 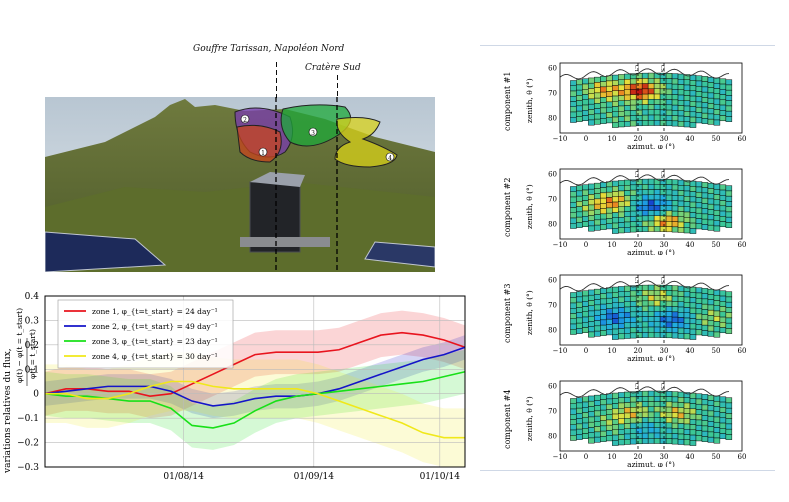 What do you see at coordinates (32, 370) in the screenshot?
I see `flux-y-tick-label: 0.1` at bounding box center [32, 370].